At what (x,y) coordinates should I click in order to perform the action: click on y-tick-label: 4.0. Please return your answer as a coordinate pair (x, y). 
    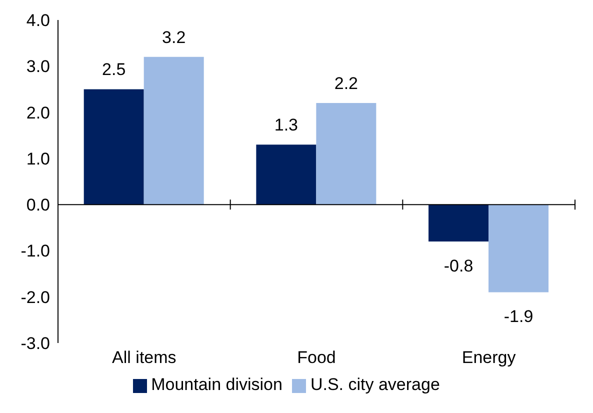
    Looking at the image, I should click on (38, 20).